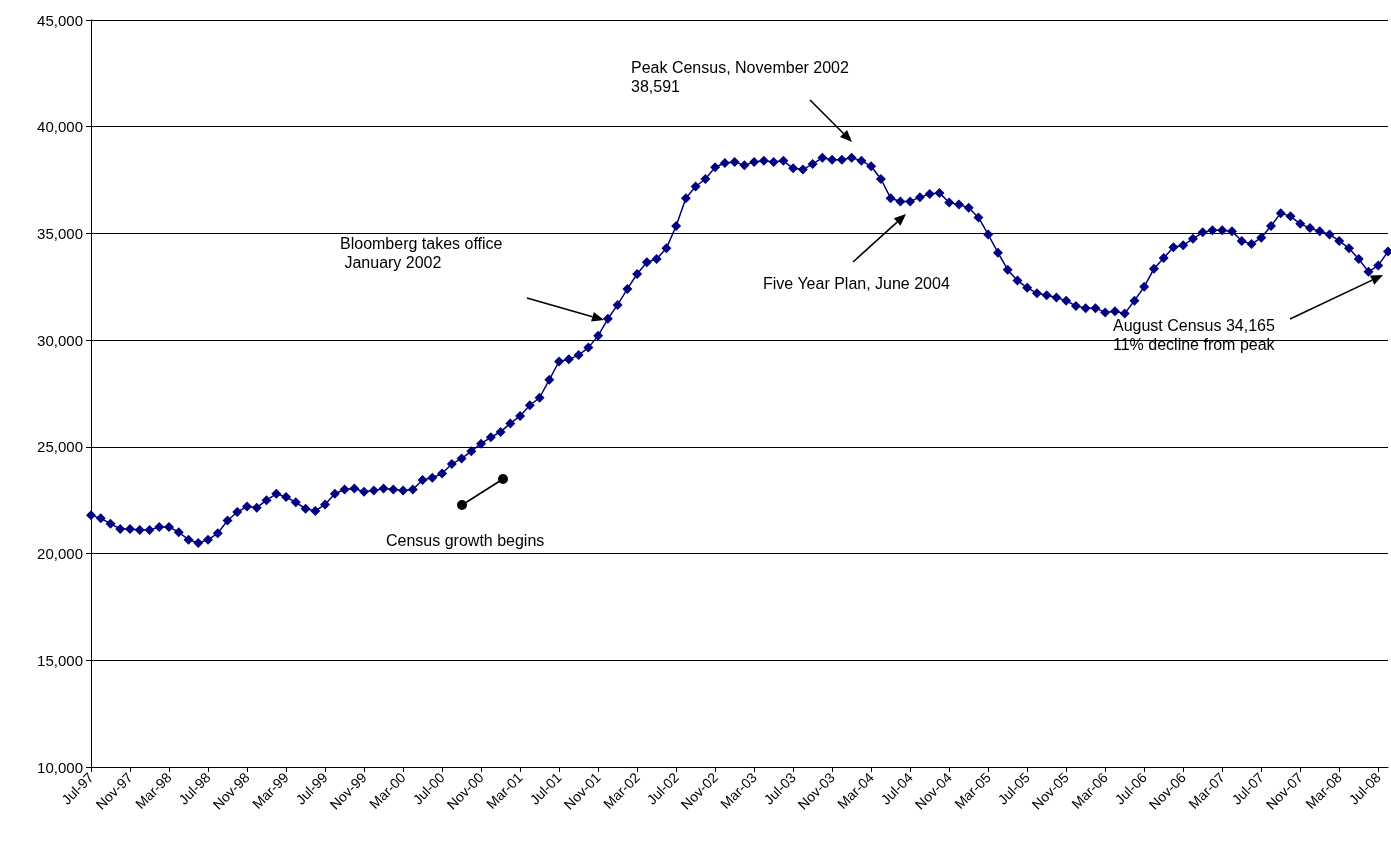 This screenshot has height=846, width=1391. Describe the element at coordinates (856, 283) in the screenshot. I see `annotation: Five Year Plan, June 2004` at that location.